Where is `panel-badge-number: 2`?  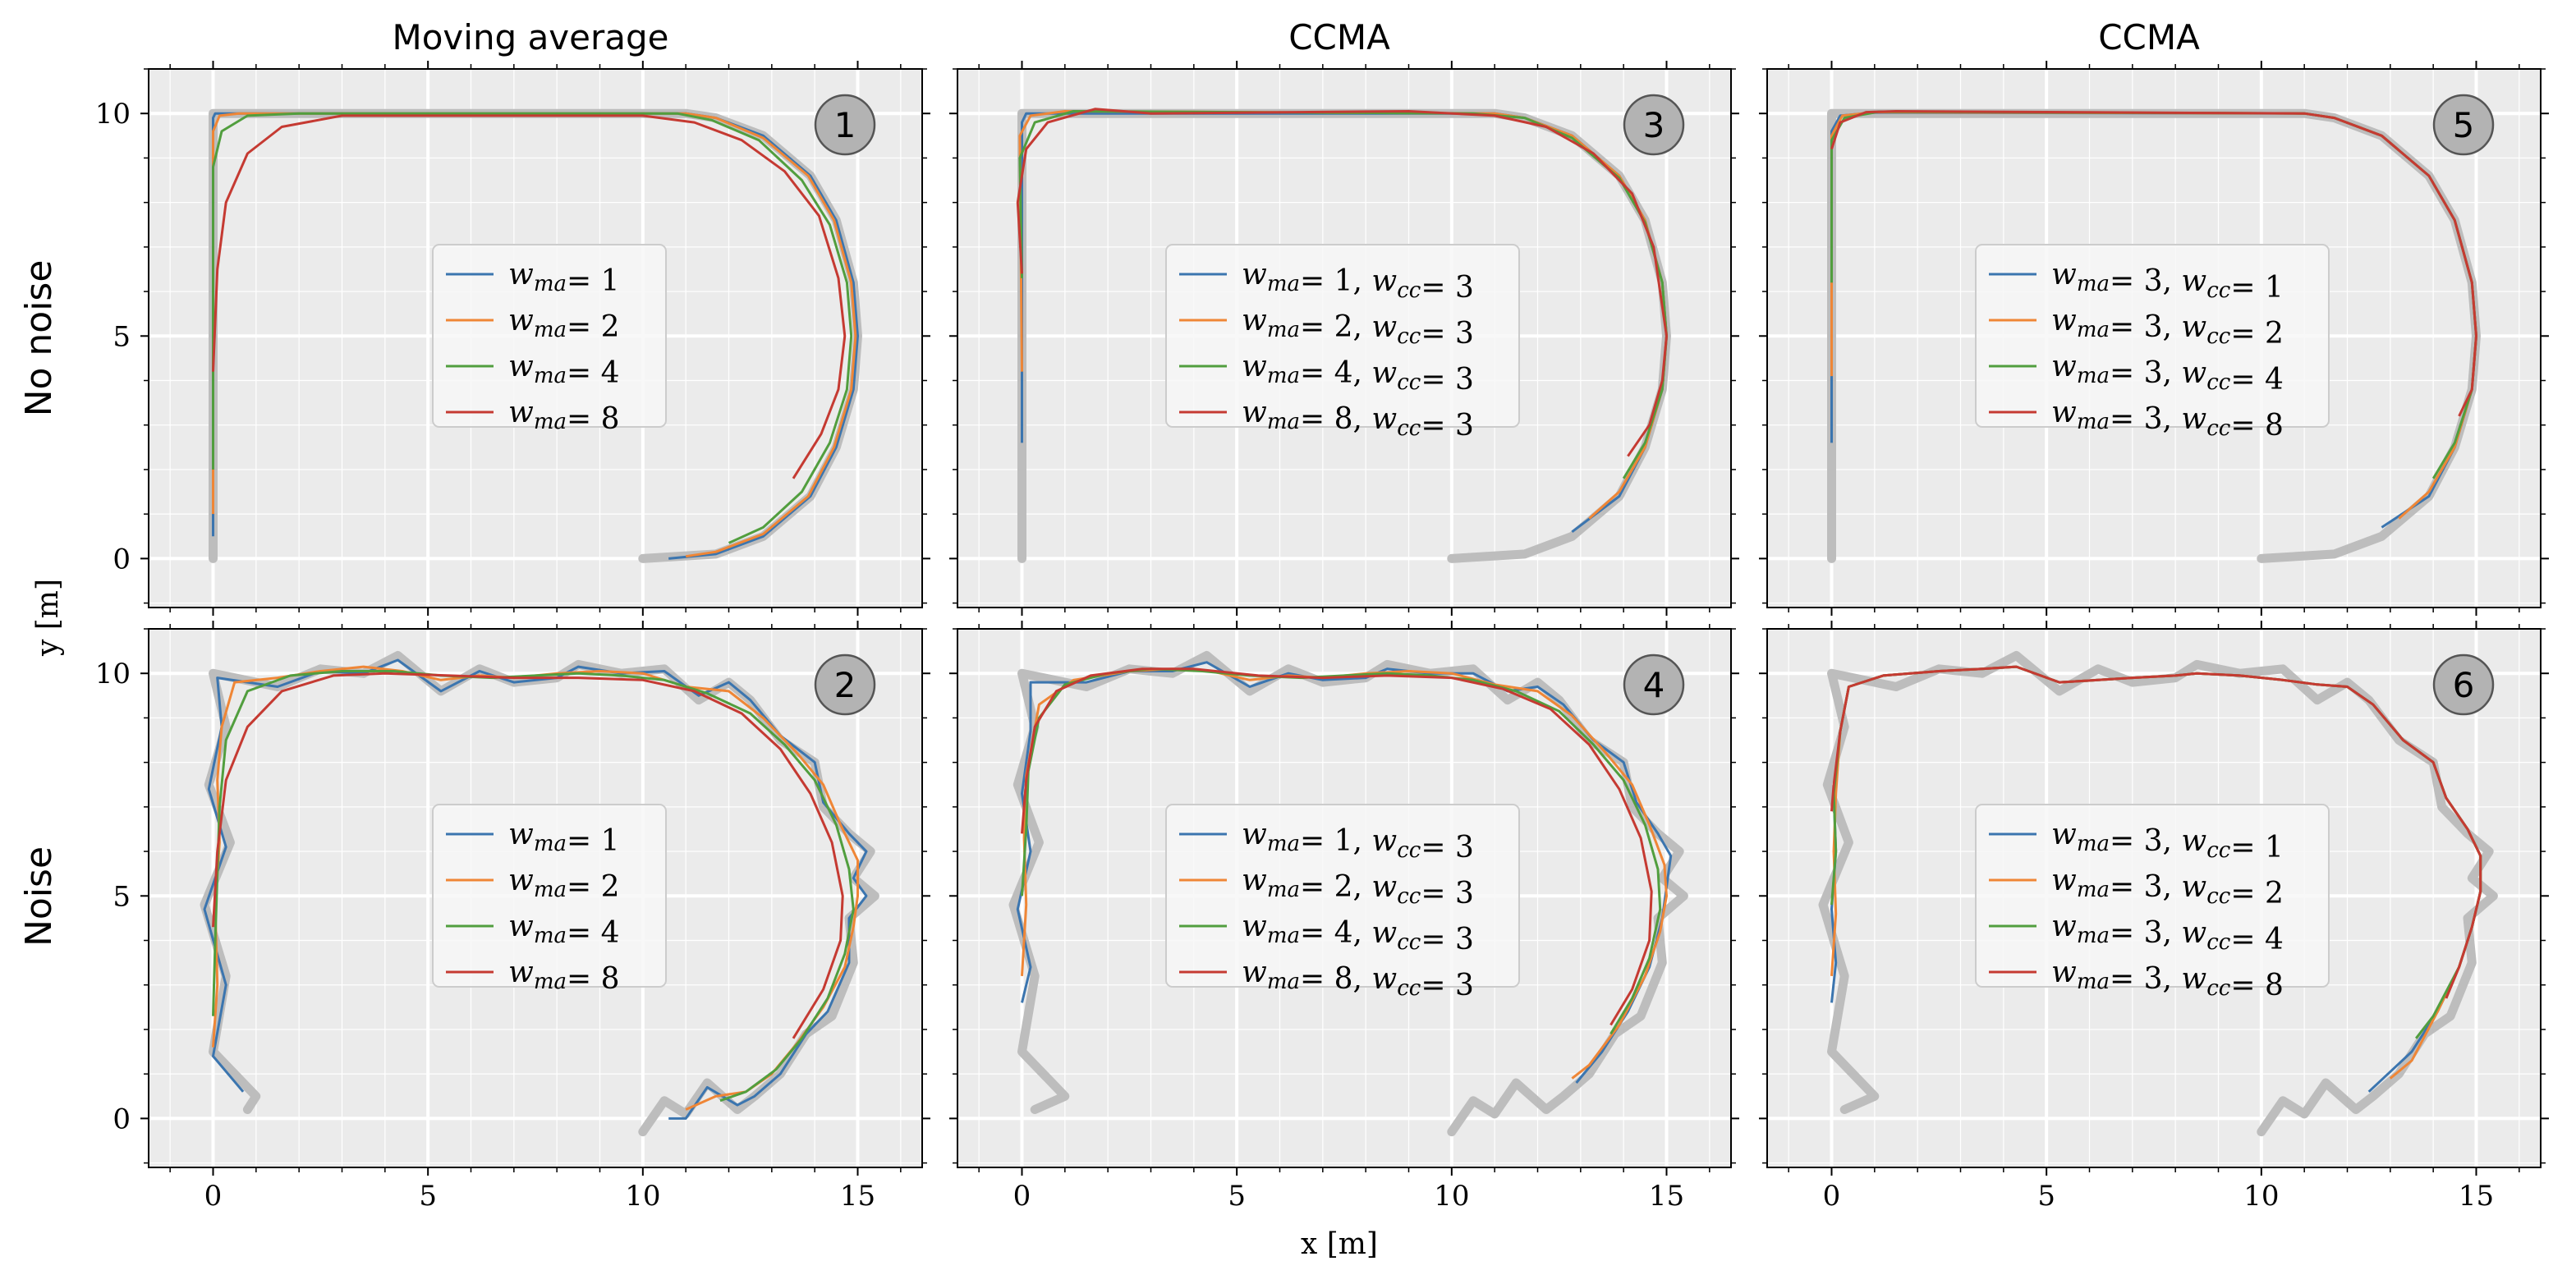 panel-badge-number: 2 is located at coordinates (845, 685).